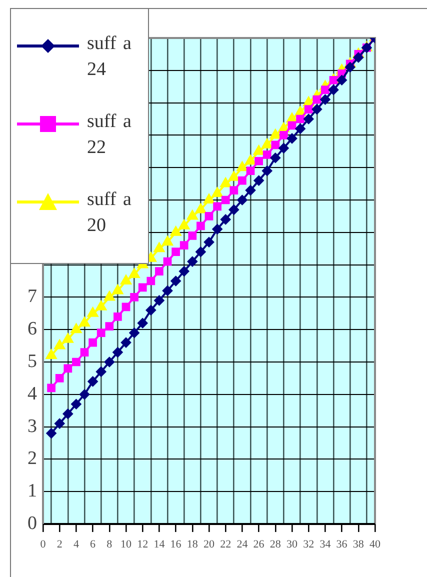 The height and width of the screenshot is (577, 427). What do you see at coordinates (93, 544) in the screenshot?
I see `x-tick-label: 6` at bounding box center [93, 544].